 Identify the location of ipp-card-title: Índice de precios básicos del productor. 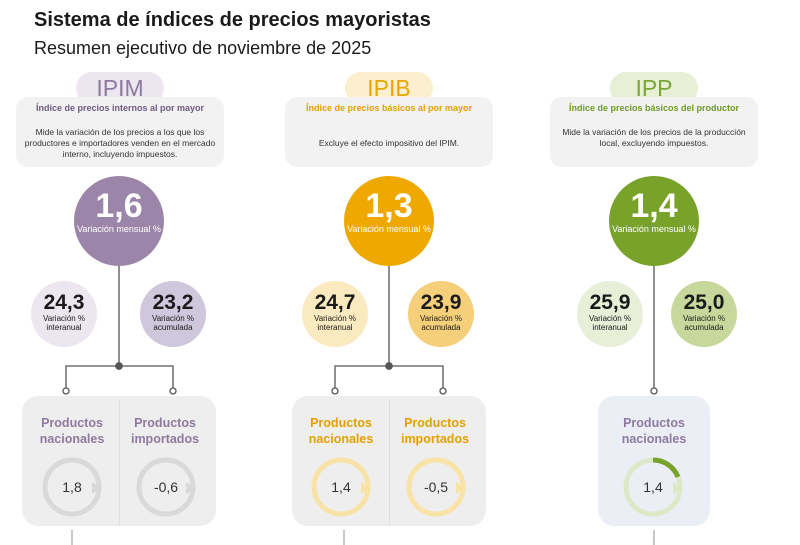
(654, 108).